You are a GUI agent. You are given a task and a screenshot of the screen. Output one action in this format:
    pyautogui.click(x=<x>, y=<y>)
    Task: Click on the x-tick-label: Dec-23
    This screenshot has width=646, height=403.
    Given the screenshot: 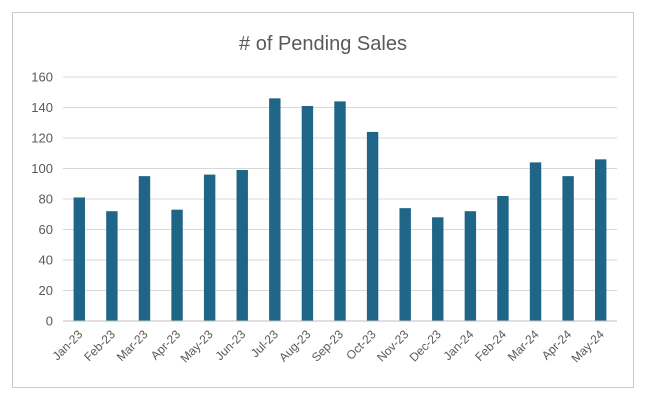 What is the action you would take?
    pyautogui.click(x=425, y=345)
    